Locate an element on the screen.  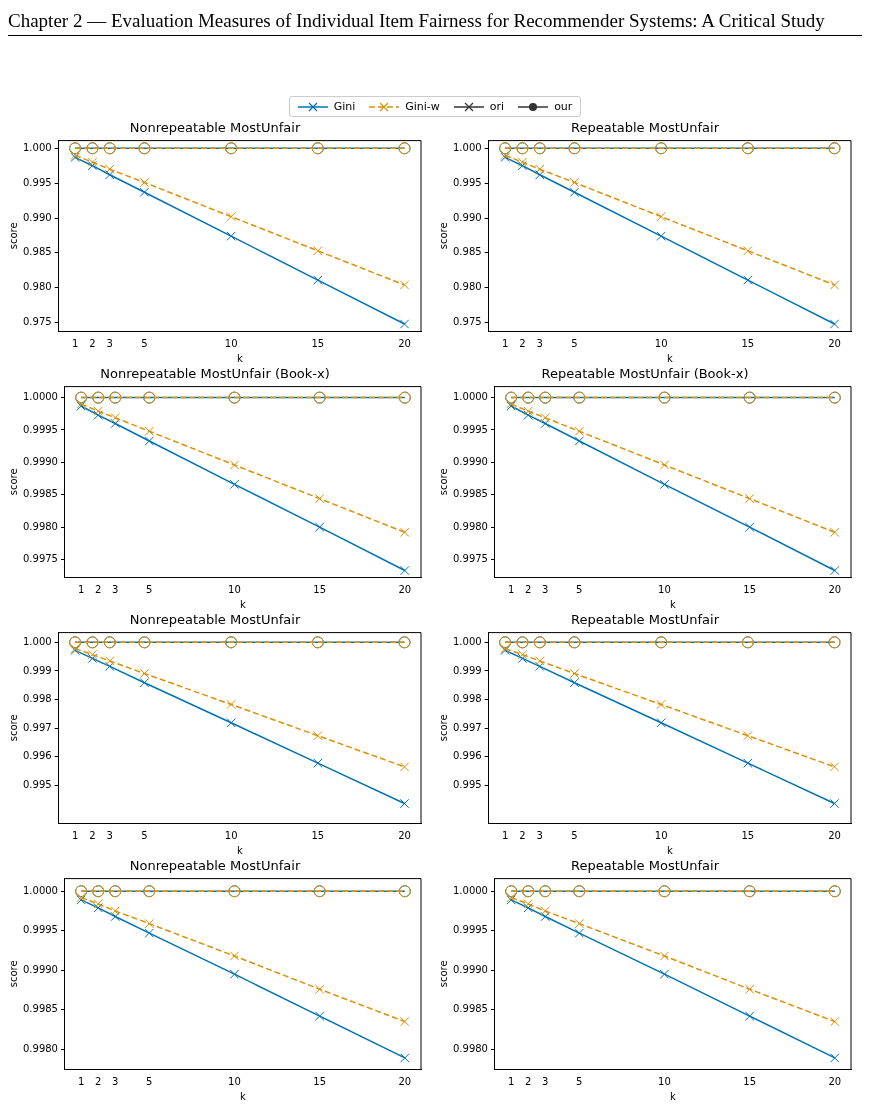
y-tick-label: 0.995 is located at coordinates (37, 182).